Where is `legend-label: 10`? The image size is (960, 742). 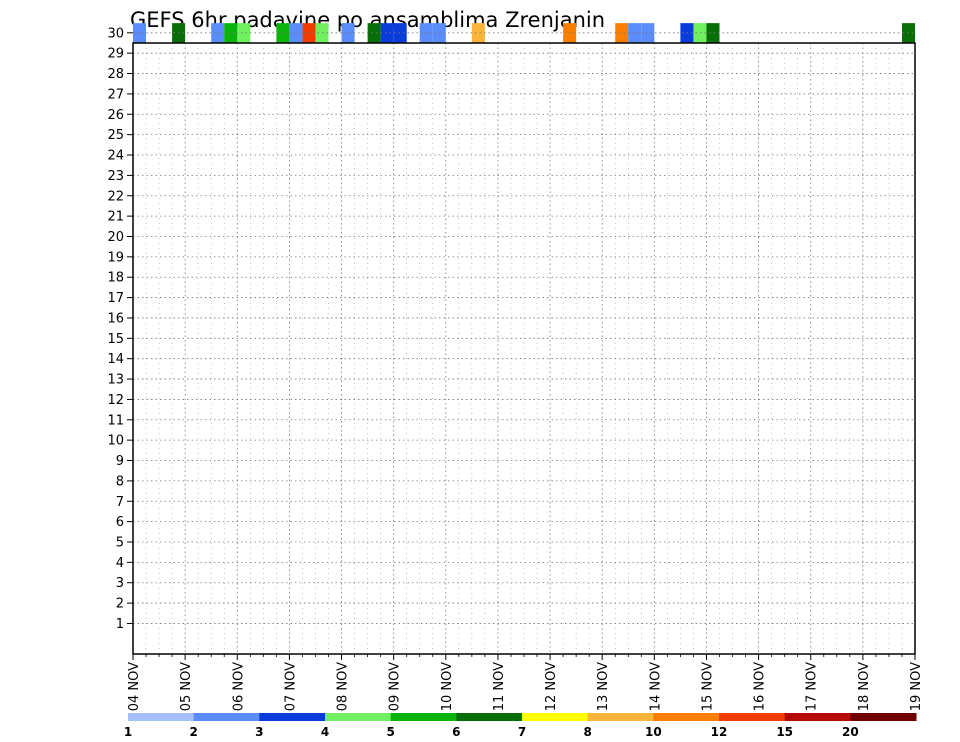 legend-label: 10 is located at coordinates (653, 732).